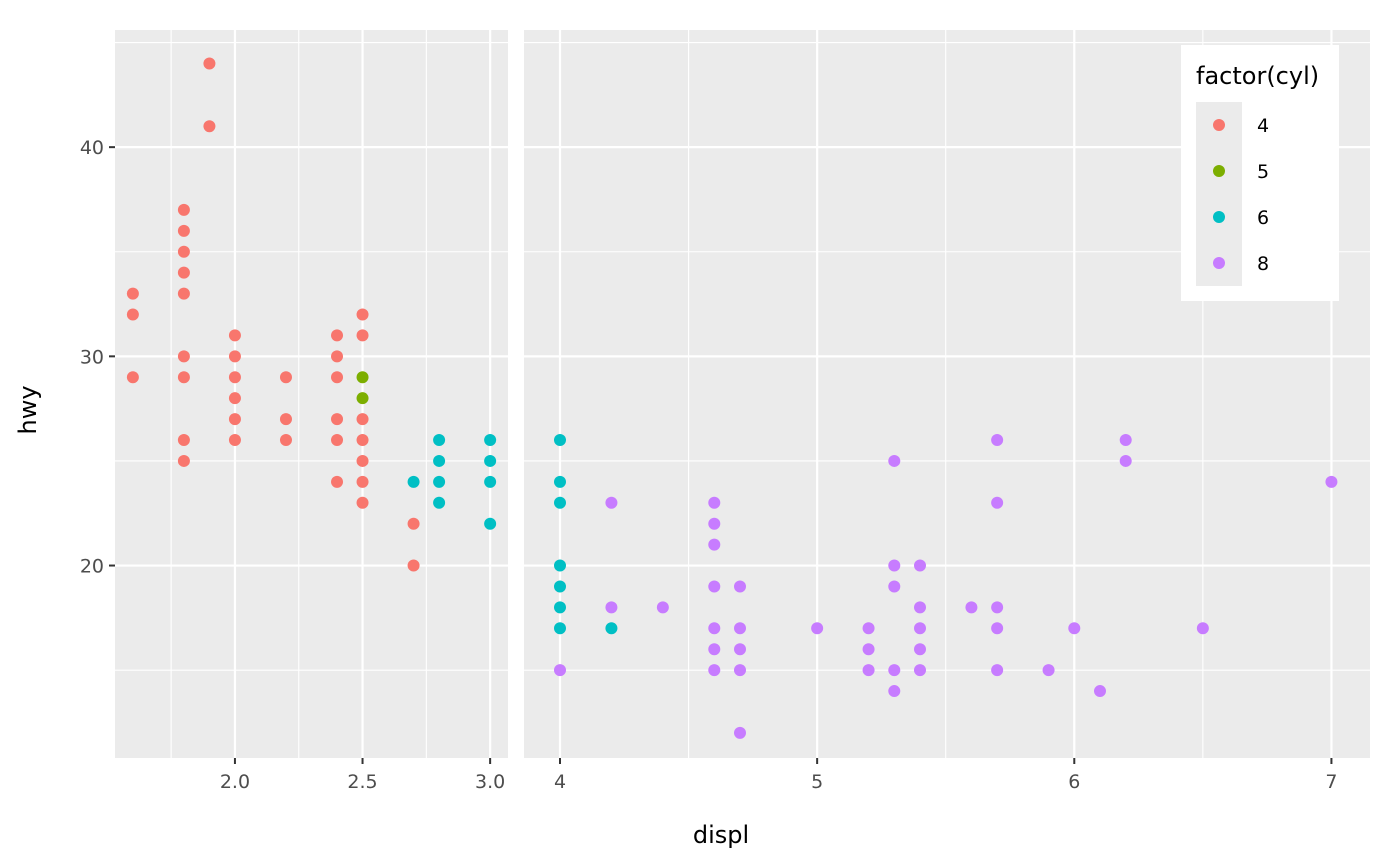  Describe the element at coordinates (778, 775) in the screenshot. I see `x-axis: 2.0 2.5 3.0 4 5 6 7` at that location.